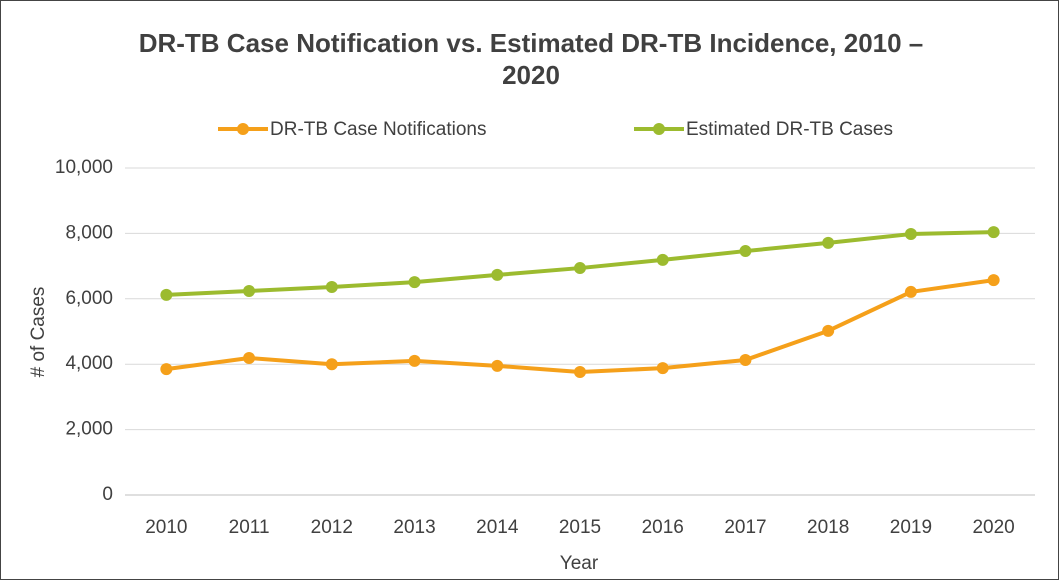  What do you see at coordinates (38, 332) in the screenshot?
I see `y-axis-label: # of Cases` at bounding box center [38, 332].